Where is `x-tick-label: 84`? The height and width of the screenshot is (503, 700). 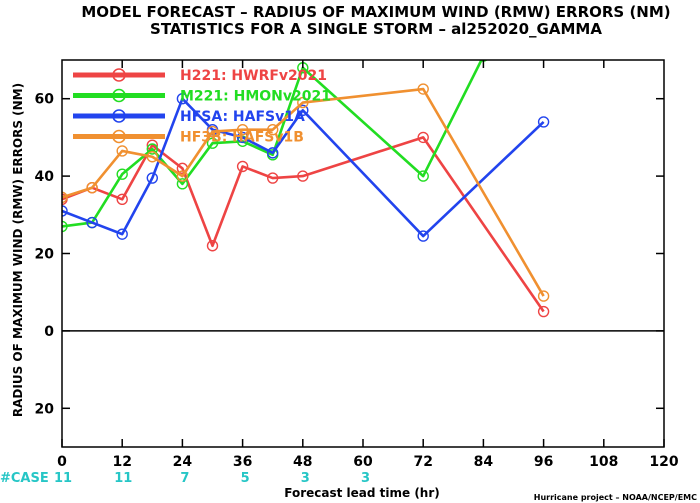 x-tick-label: 84 is located at coordinates (484, 462).